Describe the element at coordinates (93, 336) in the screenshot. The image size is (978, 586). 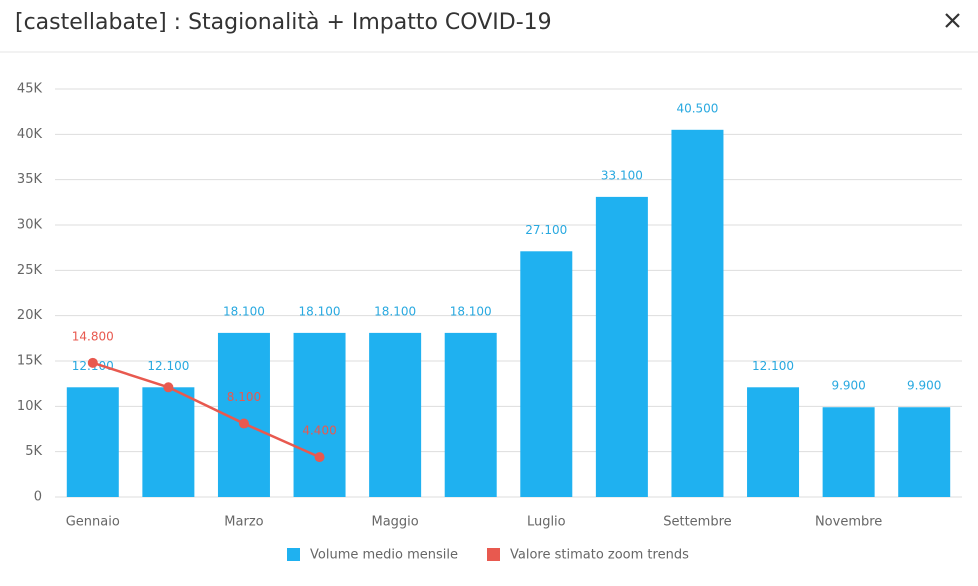
I see `trend-value-label: 14.800` at that location.